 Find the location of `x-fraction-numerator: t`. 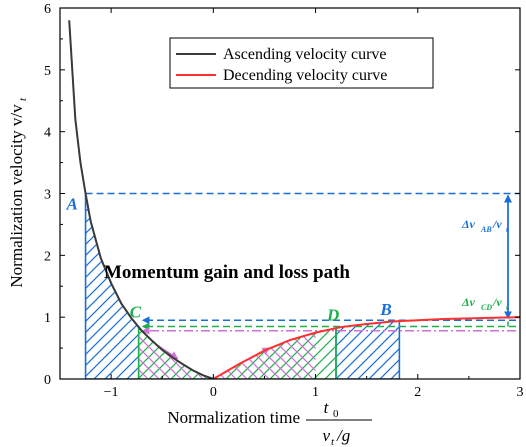

x-fraction-numerator: t is located at coordinates (327, 407).